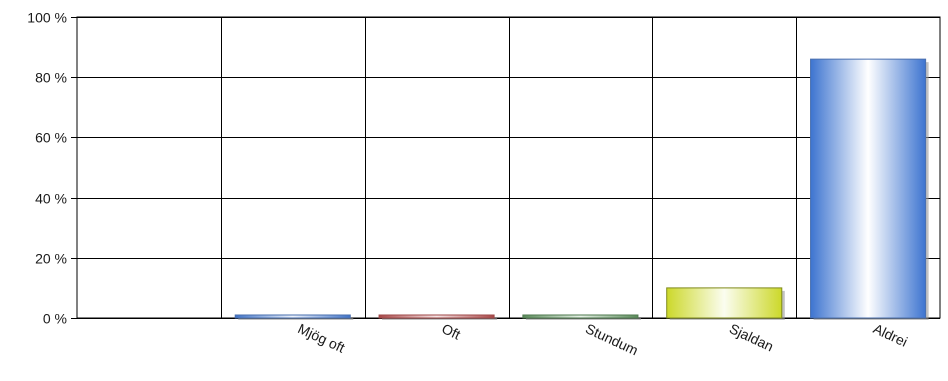  What do you see at coordinates (890, 335) in the screenshot?
I see `x-tick-label: Aldrei` at bounding box center [890, 335].